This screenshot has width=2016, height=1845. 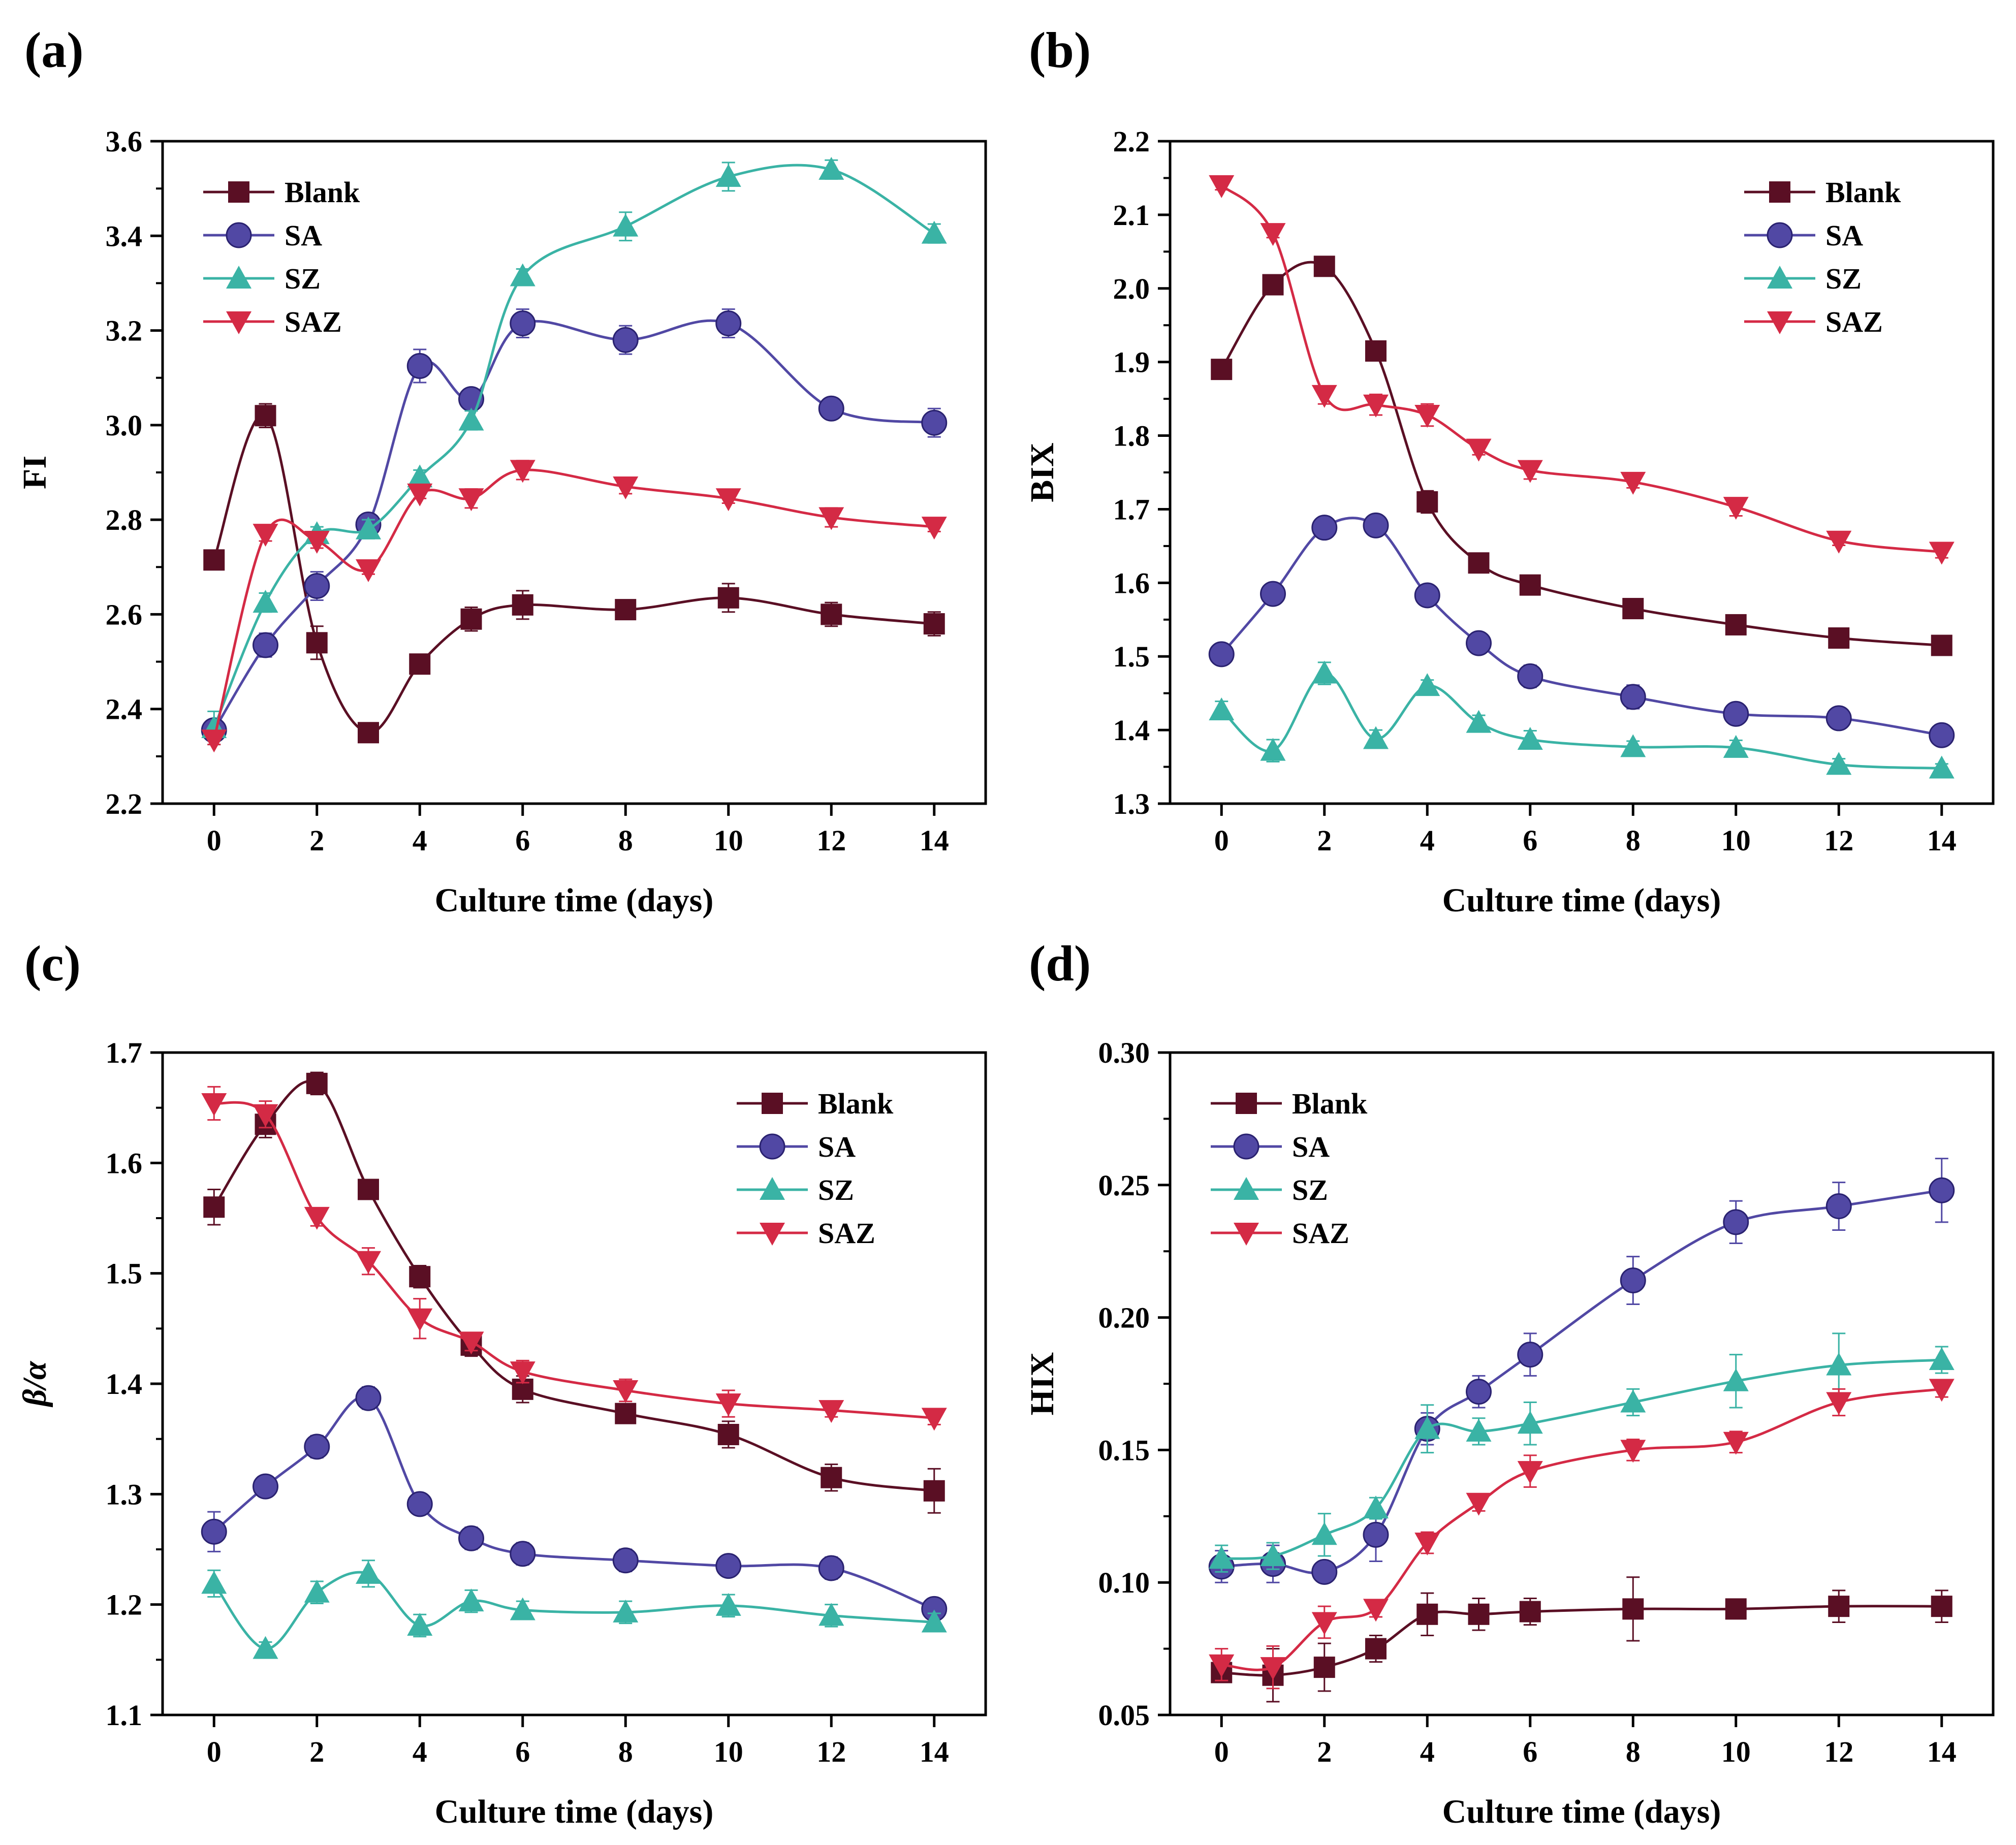 What do you see at coordinates (34, 1384) in the screenshot?
I see `y-axis-title: β/α` at bounding box center [34, 1384].